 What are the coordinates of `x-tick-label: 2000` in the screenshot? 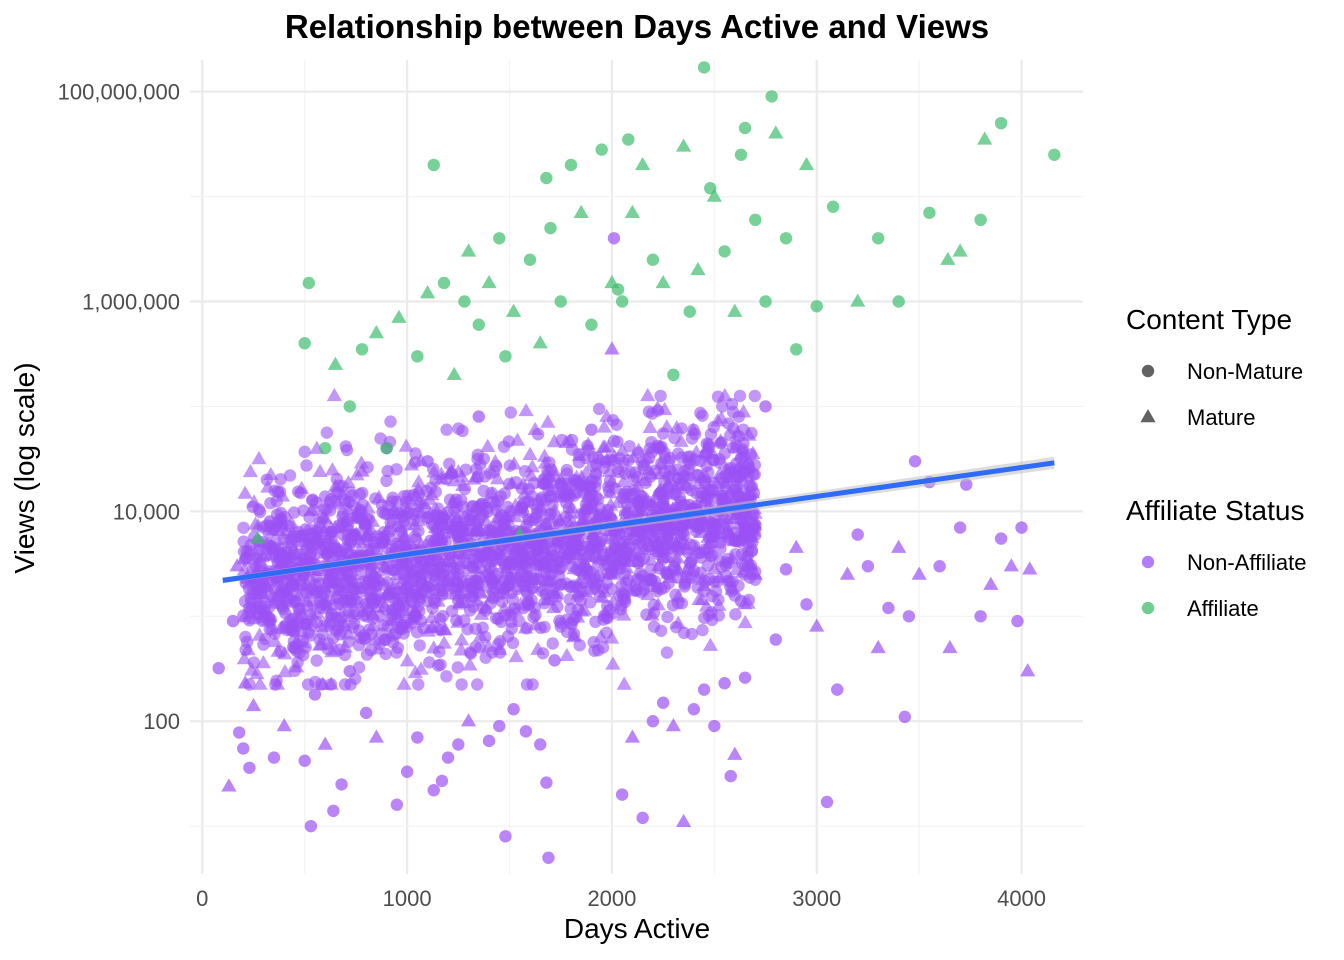 It's located at (611, 898).